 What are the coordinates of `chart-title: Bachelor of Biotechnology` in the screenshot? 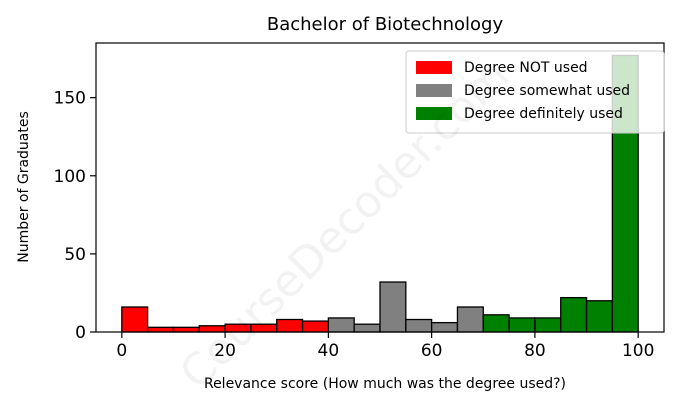 It's located at (385, 24).